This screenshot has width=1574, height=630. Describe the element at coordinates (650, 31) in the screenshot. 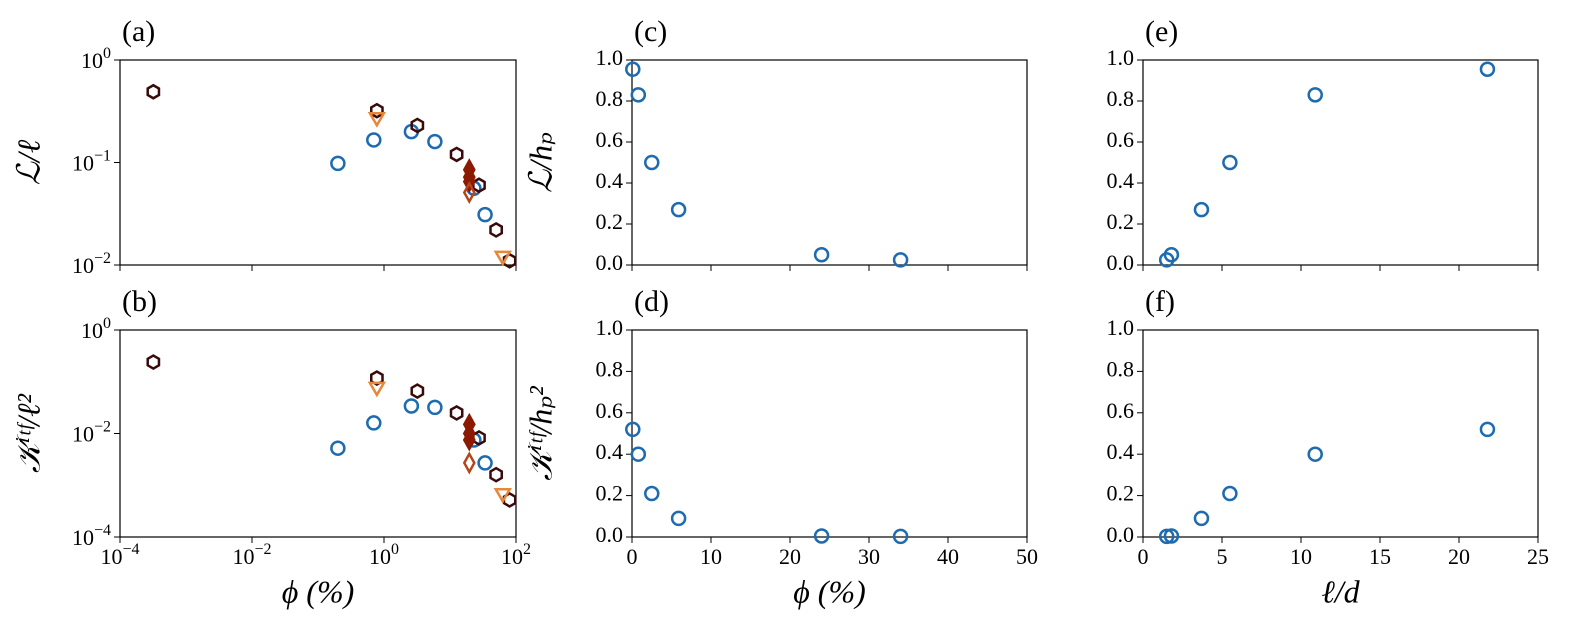

I see `panel-label: (c)` at that location.